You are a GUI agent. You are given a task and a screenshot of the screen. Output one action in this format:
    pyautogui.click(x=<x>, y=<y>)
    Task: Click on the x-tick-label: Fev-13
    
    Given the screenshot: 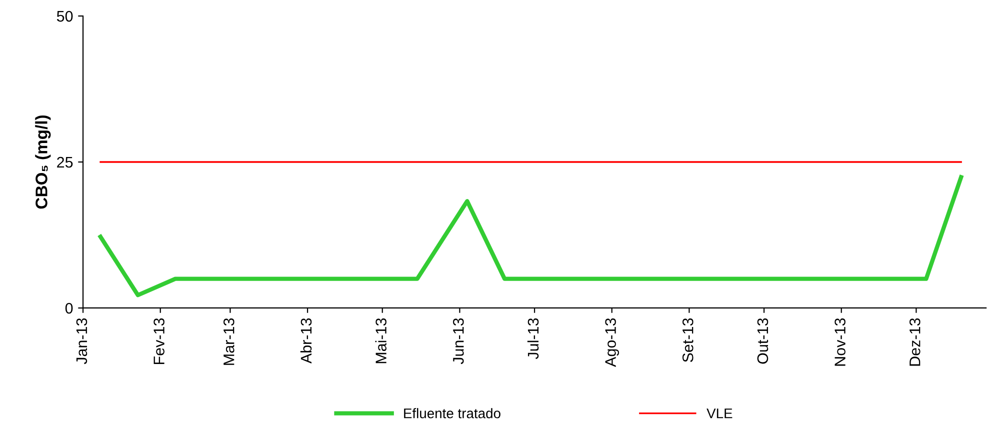 What is the action you would take?
    pyautogui.click(x=159, y=341)
    